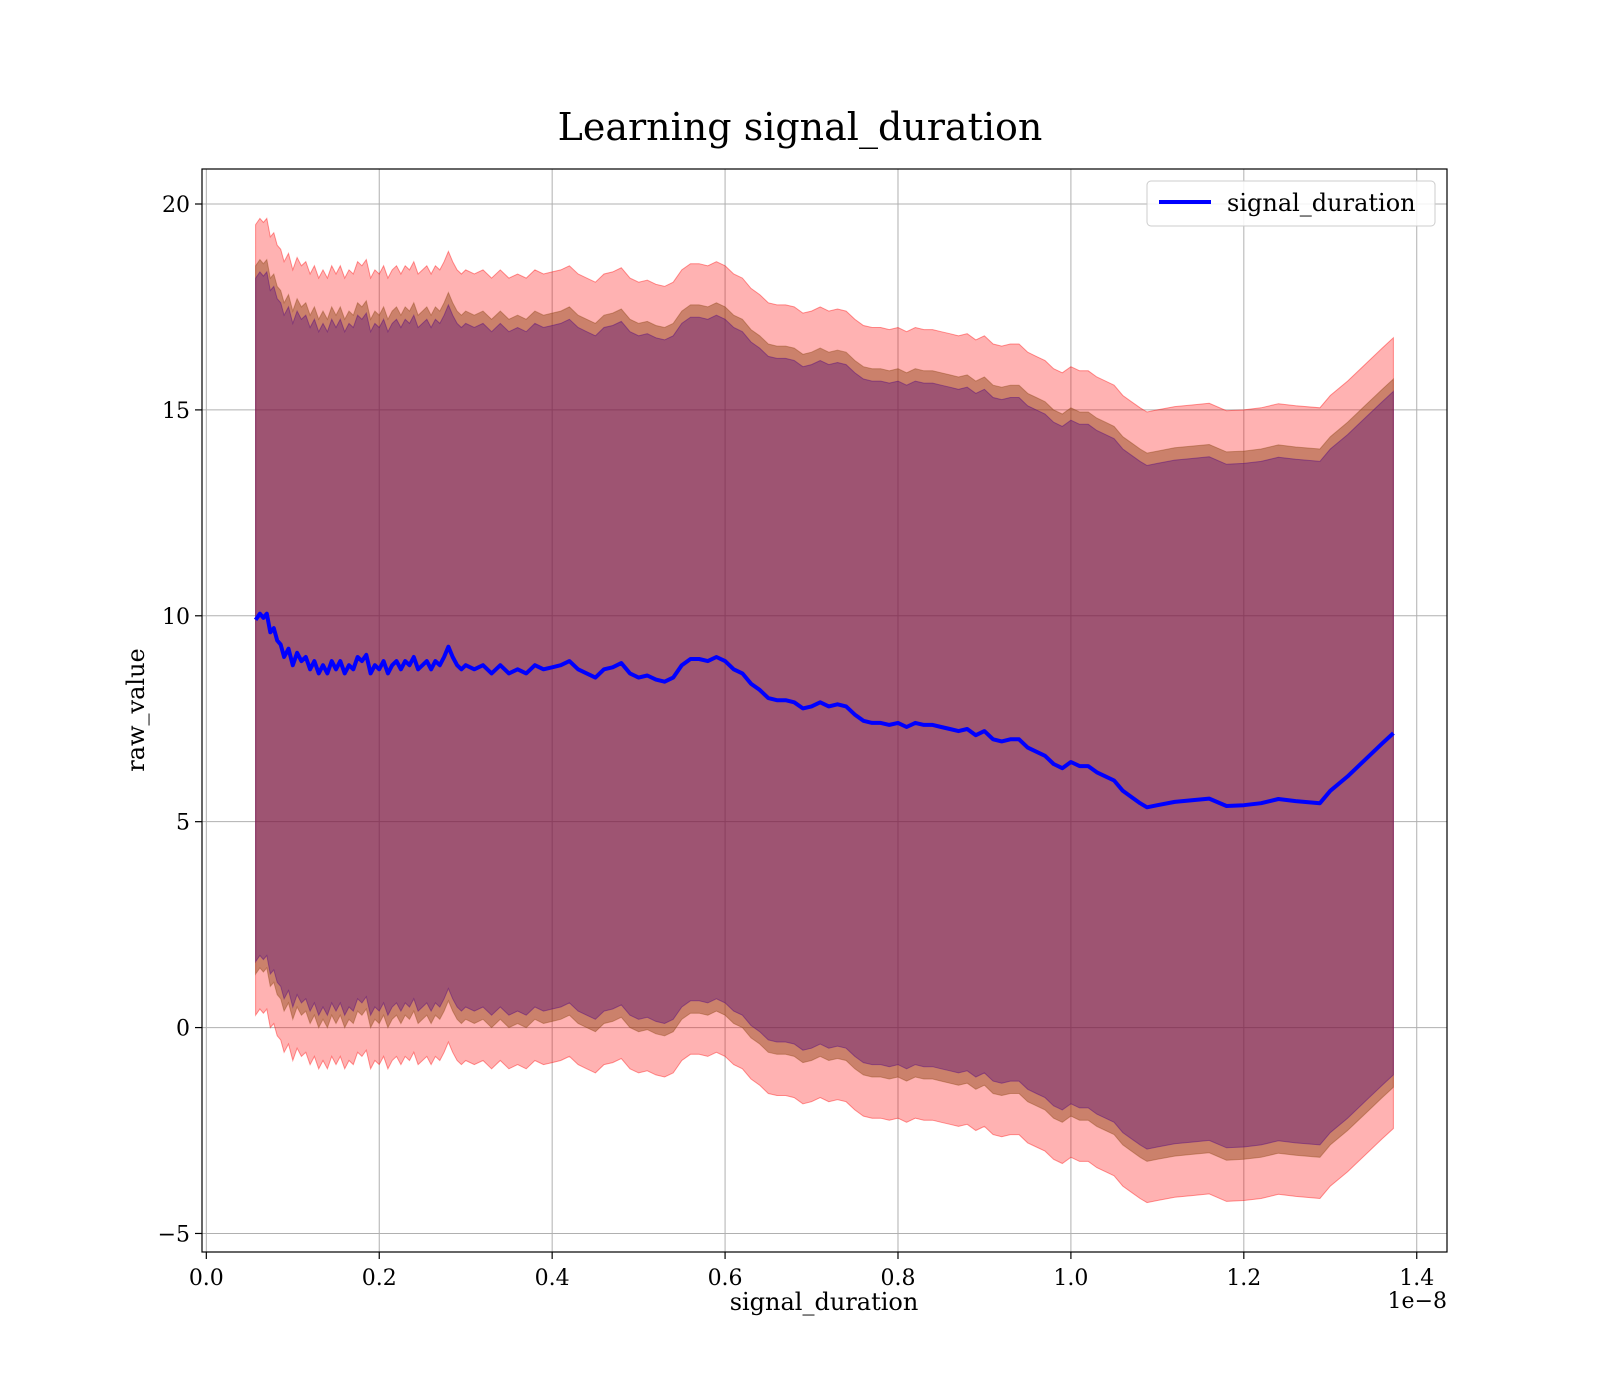  Describe the element at coordinates (1417, 1301) in the screenshot. I see `x-axis-offset-label: 1e−8` at that location.